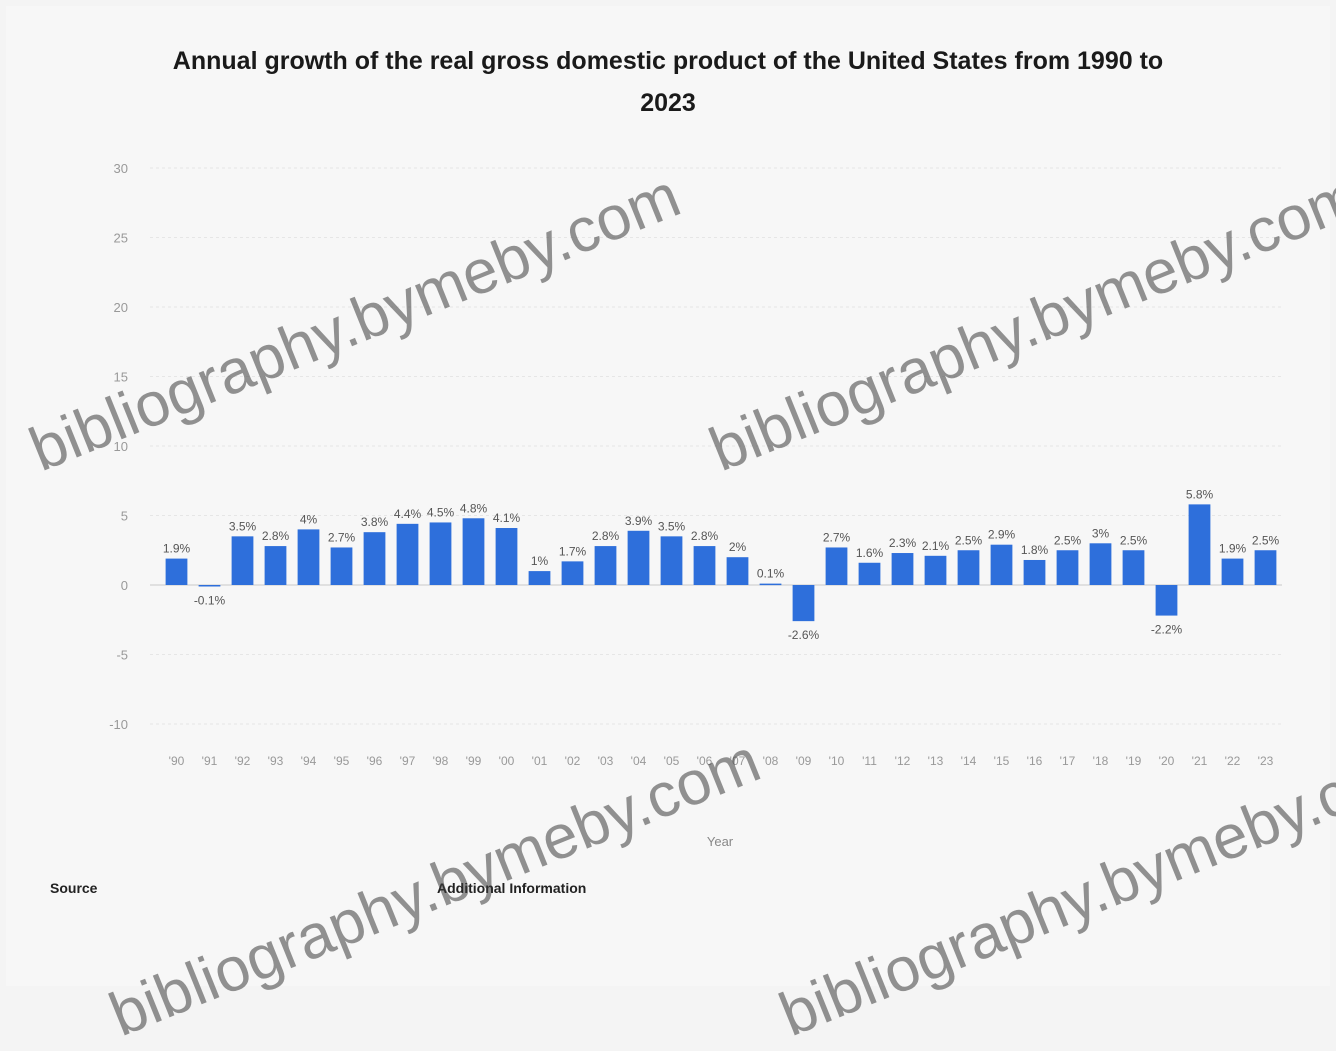 The image size is (1336, 1051). What do you see at coordinates (903, 543) in the screenshot?
I see `data-label: 2.3%` at bounding box center [903, 543].